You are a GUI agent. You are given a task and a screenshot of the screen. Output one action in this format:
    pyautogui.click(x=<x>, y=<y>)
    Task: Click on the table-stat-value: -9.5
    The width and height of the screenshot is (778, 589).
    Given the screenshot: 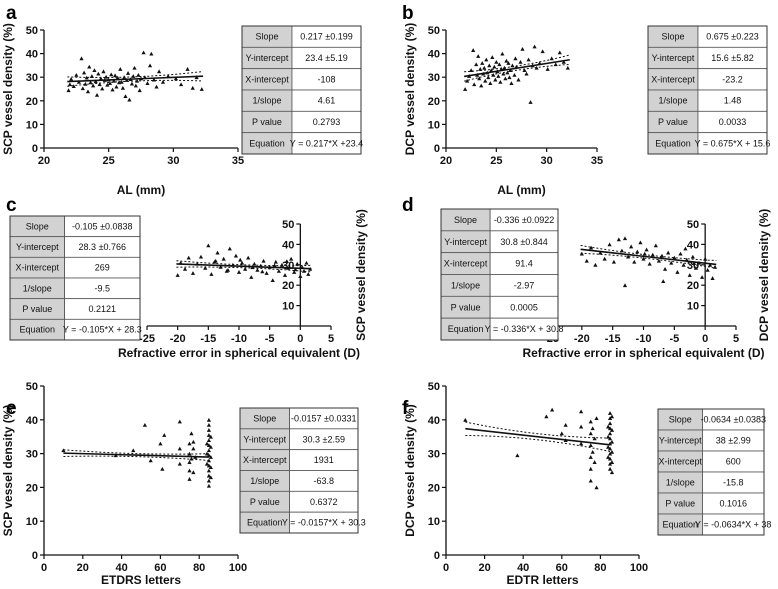 What is the action you would take?
    pyautogui.click(x=103, y=288)
    